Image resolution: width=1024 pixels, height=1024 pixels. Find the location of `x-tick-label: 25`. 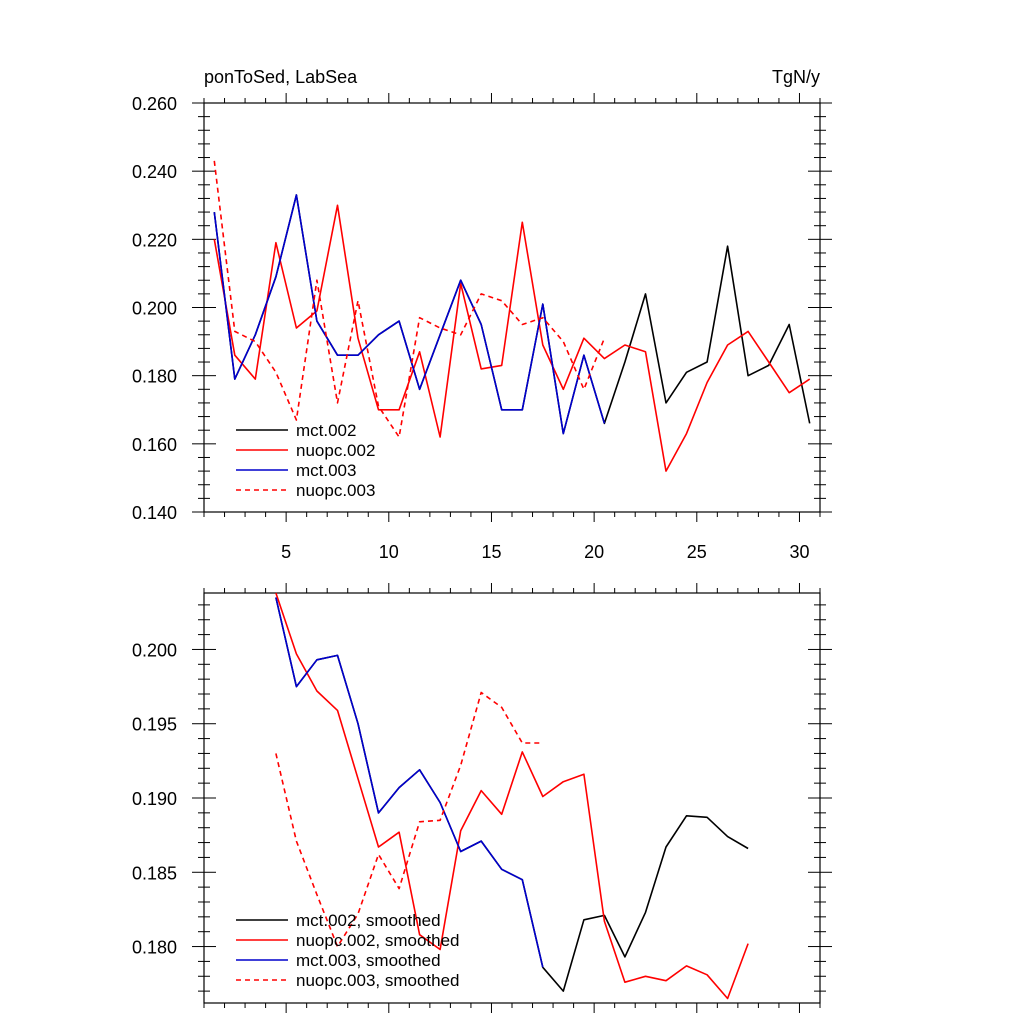

x-tick-label: 25 is located at coordinates (697, 552).